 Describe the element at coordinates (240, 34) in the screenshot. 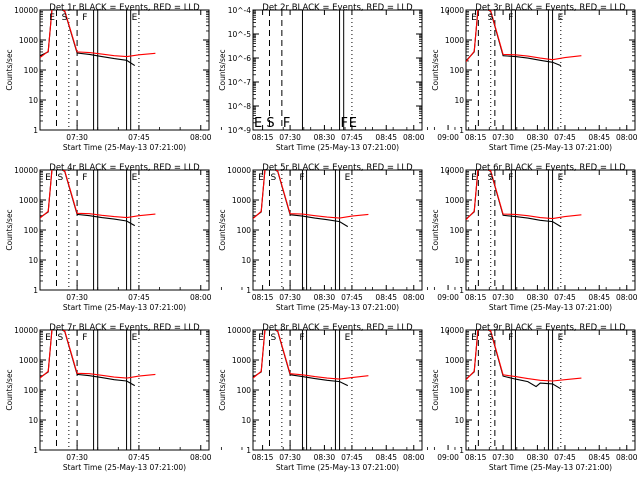

I see `y-tick-label: 10^-5` at that location.